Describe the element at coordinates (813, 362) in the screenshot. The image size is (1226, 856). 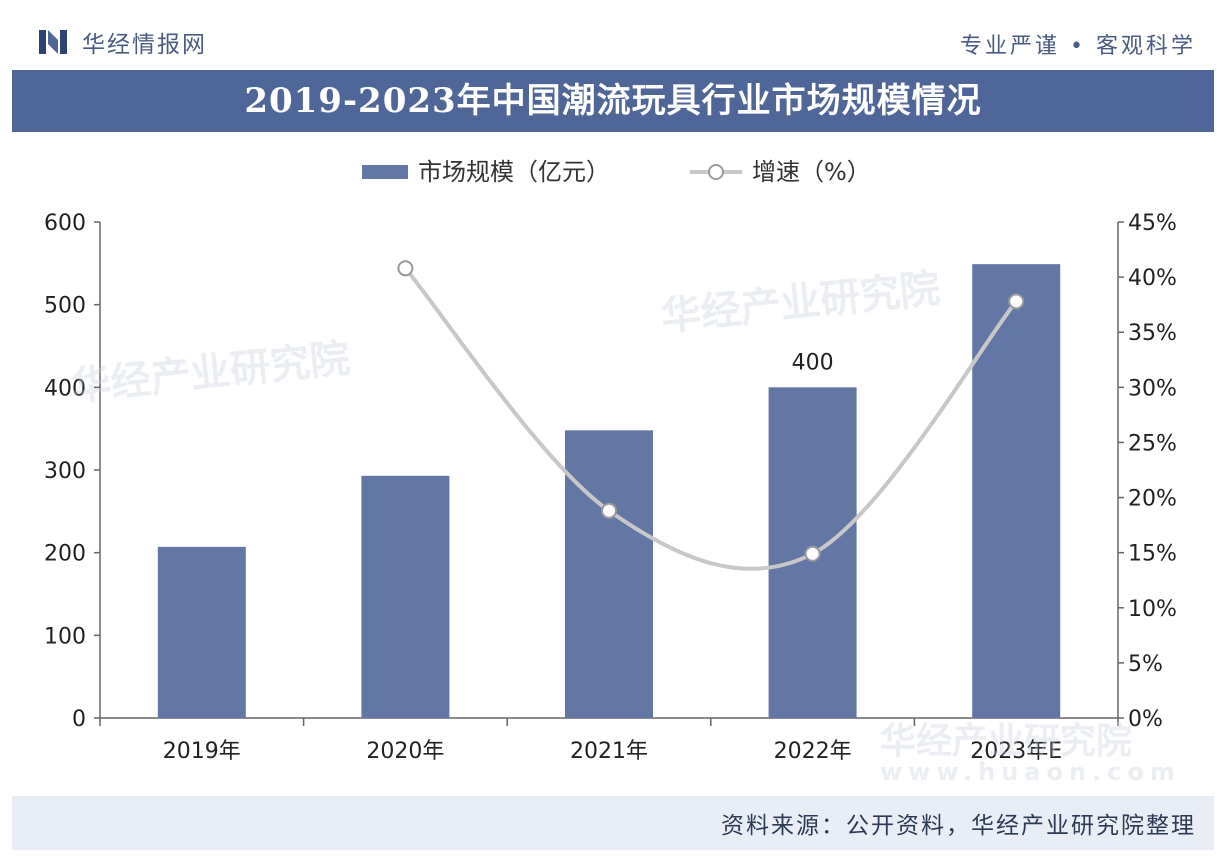
I see `bar-data-label: 400` at that location.